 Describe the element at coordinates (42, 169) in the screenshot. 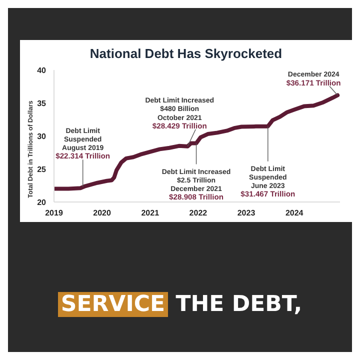

I see `y-tick-label: 25` at that location.